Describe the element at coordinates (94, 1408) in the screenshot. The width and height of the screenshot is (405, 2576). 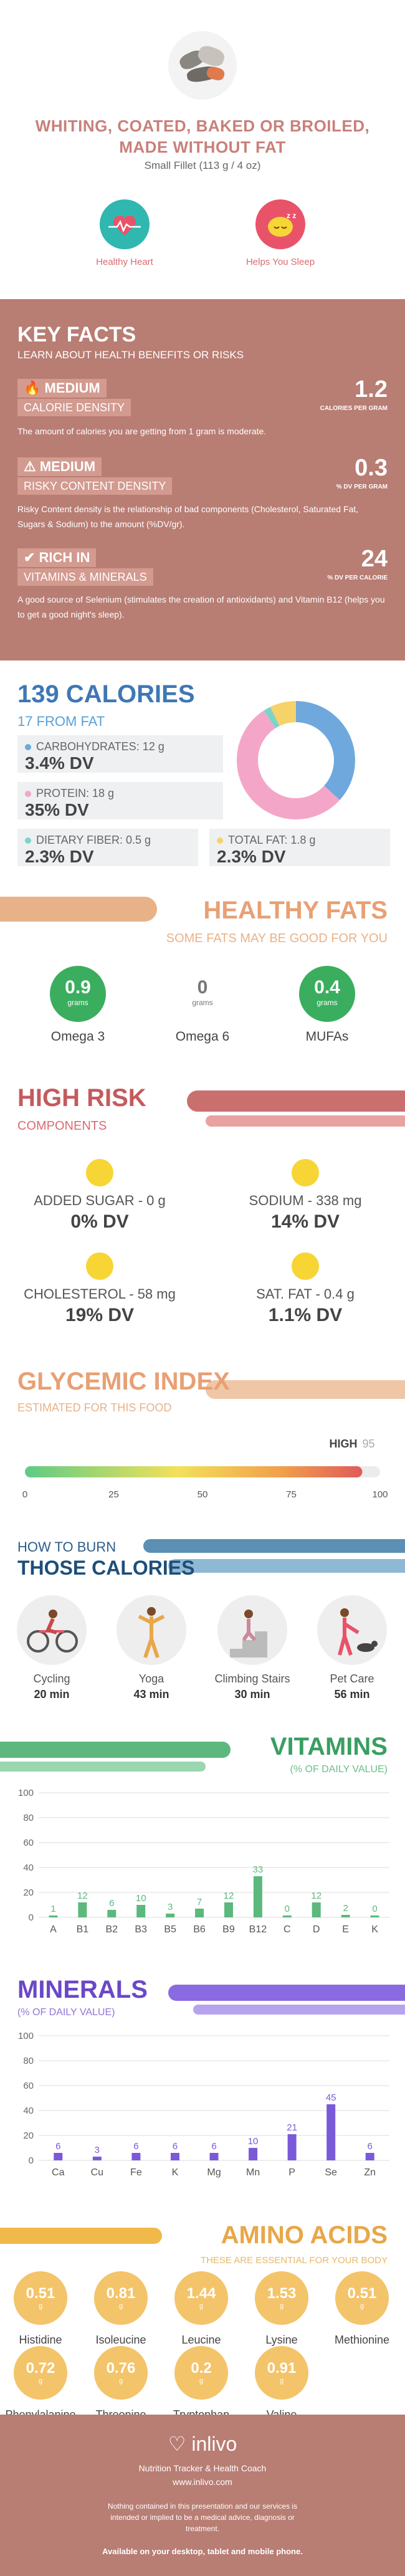
I see `glycemic-subtitle: ESTIMATED FOR THIS FOOD` at that location.